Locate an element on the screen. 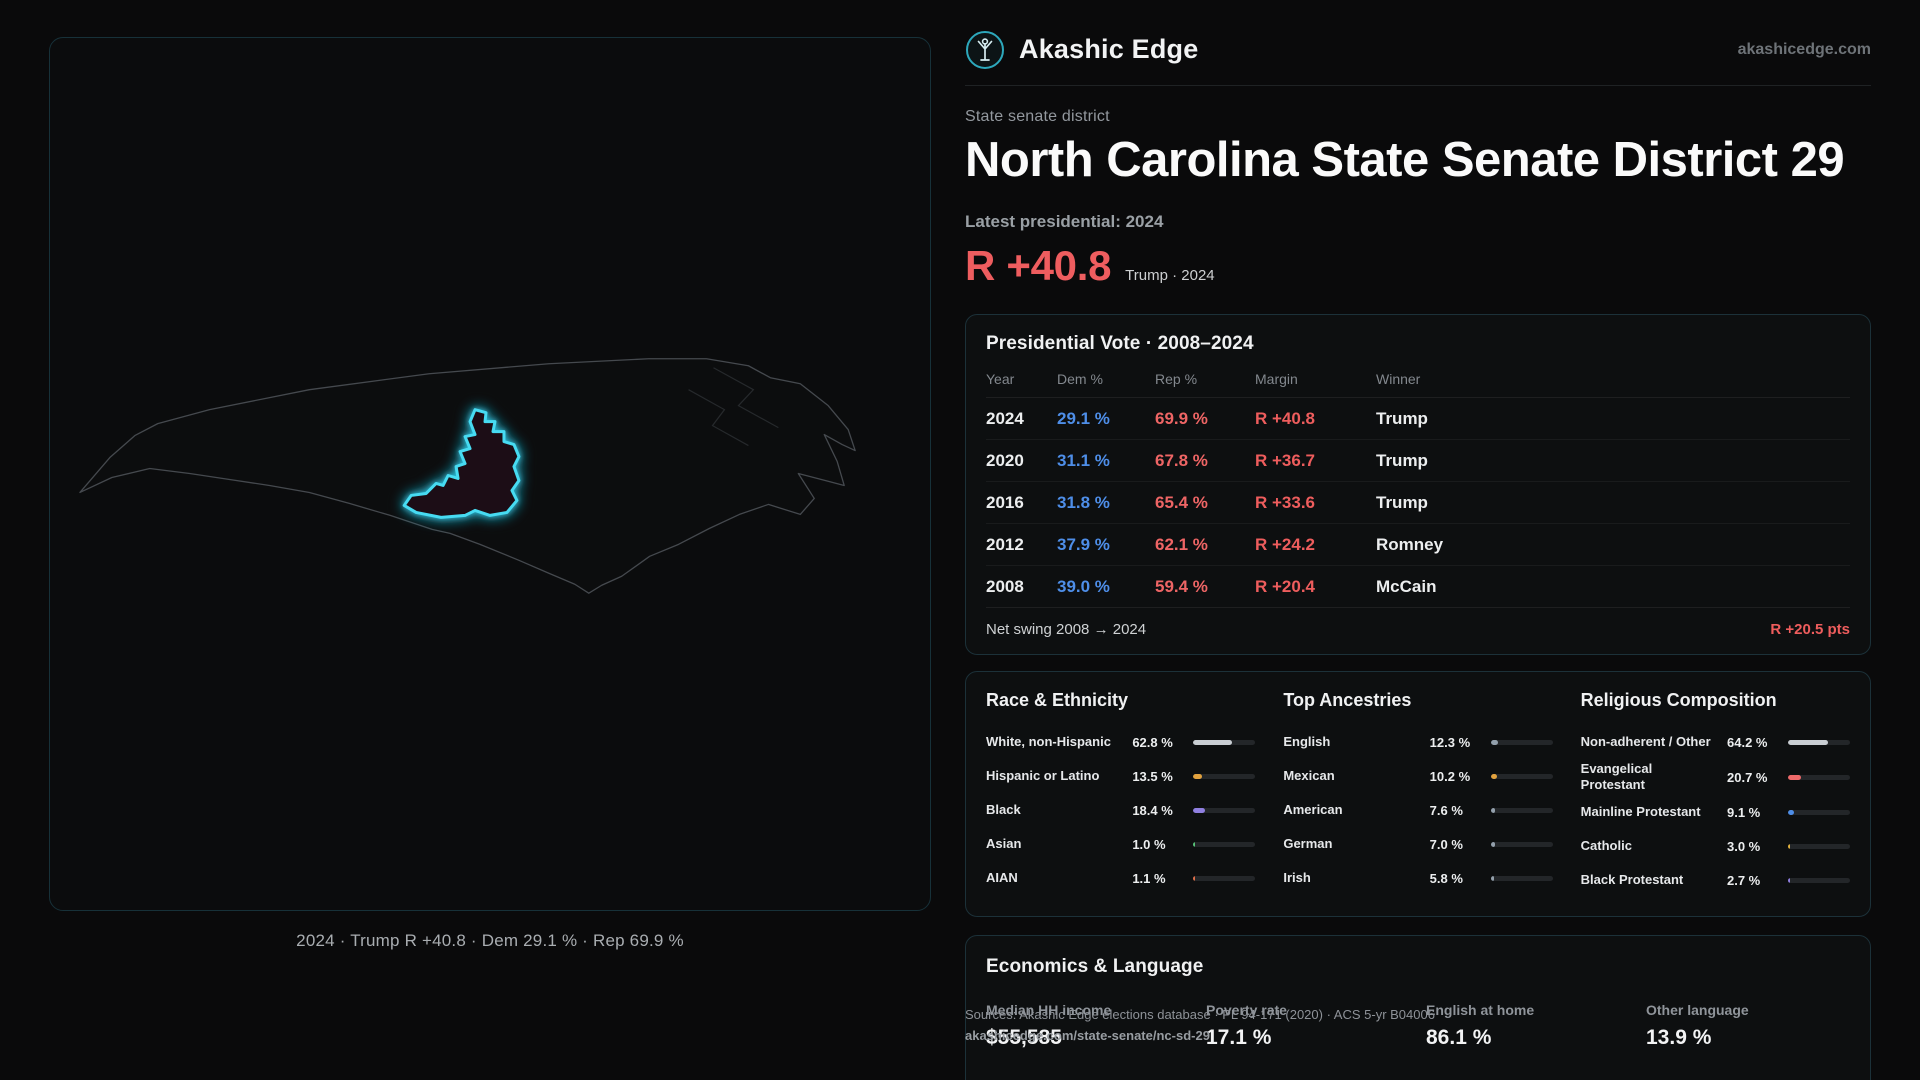 Image resolution: width=1920 pixels, height=1080 pixels. demo-row-value: 20.7 % is located at coordinates (1747, 777).